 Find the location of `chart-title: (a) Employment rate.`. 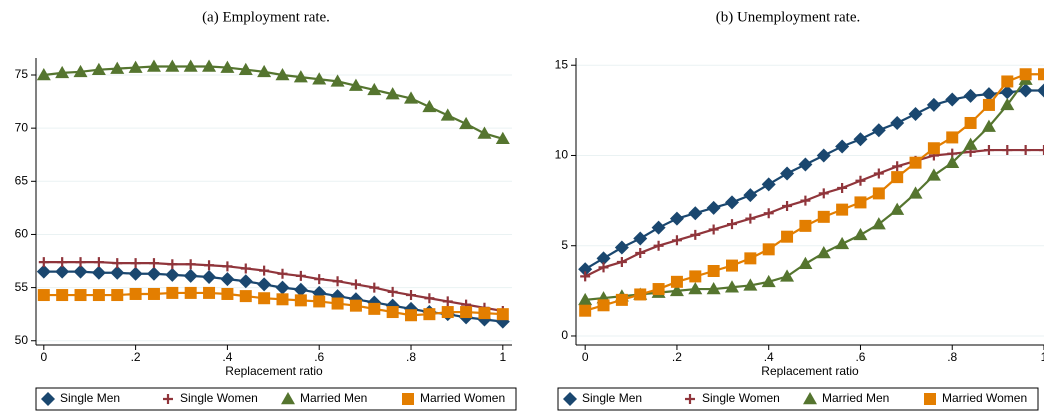

chart-title: (a) Employment rate. is located at coordinates (266, 17).